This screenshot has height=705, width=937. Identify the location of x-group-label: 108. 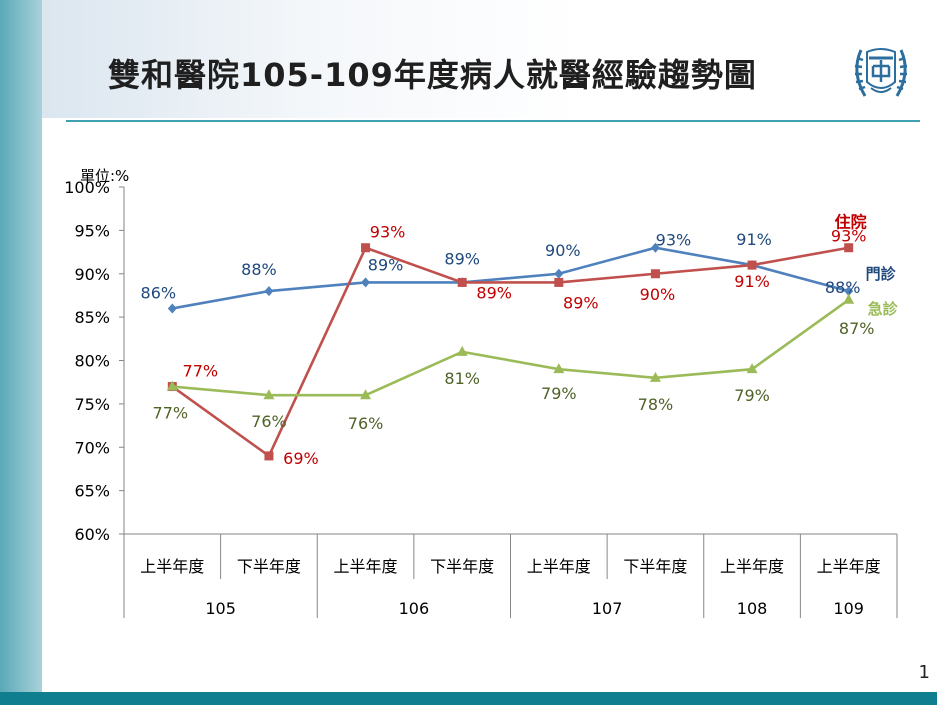
(752, 608).